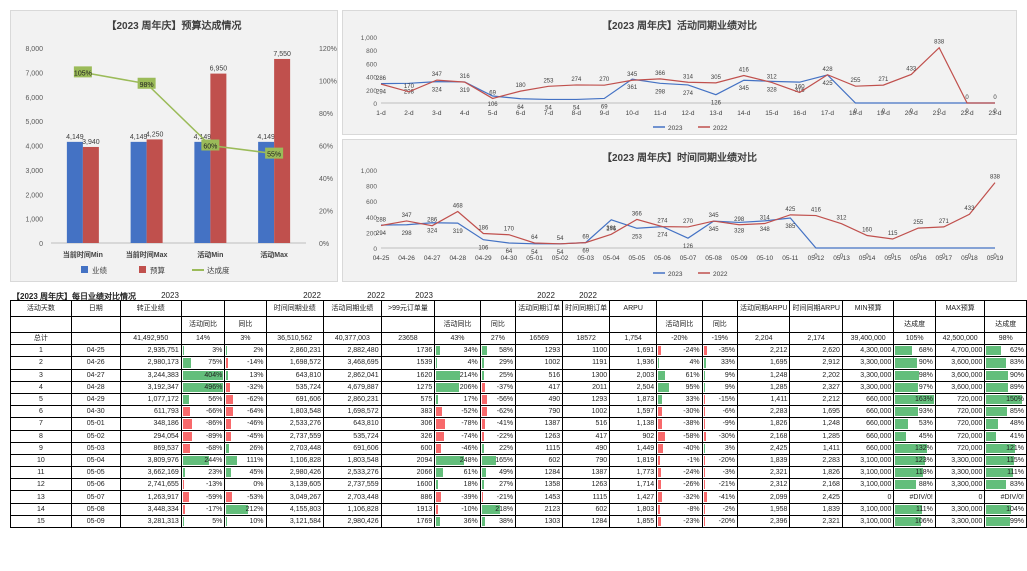  What do you see at coordinates (203, 448) in the screenshot?
I see `table-cell: -68%` at bounding box center [203, 448].